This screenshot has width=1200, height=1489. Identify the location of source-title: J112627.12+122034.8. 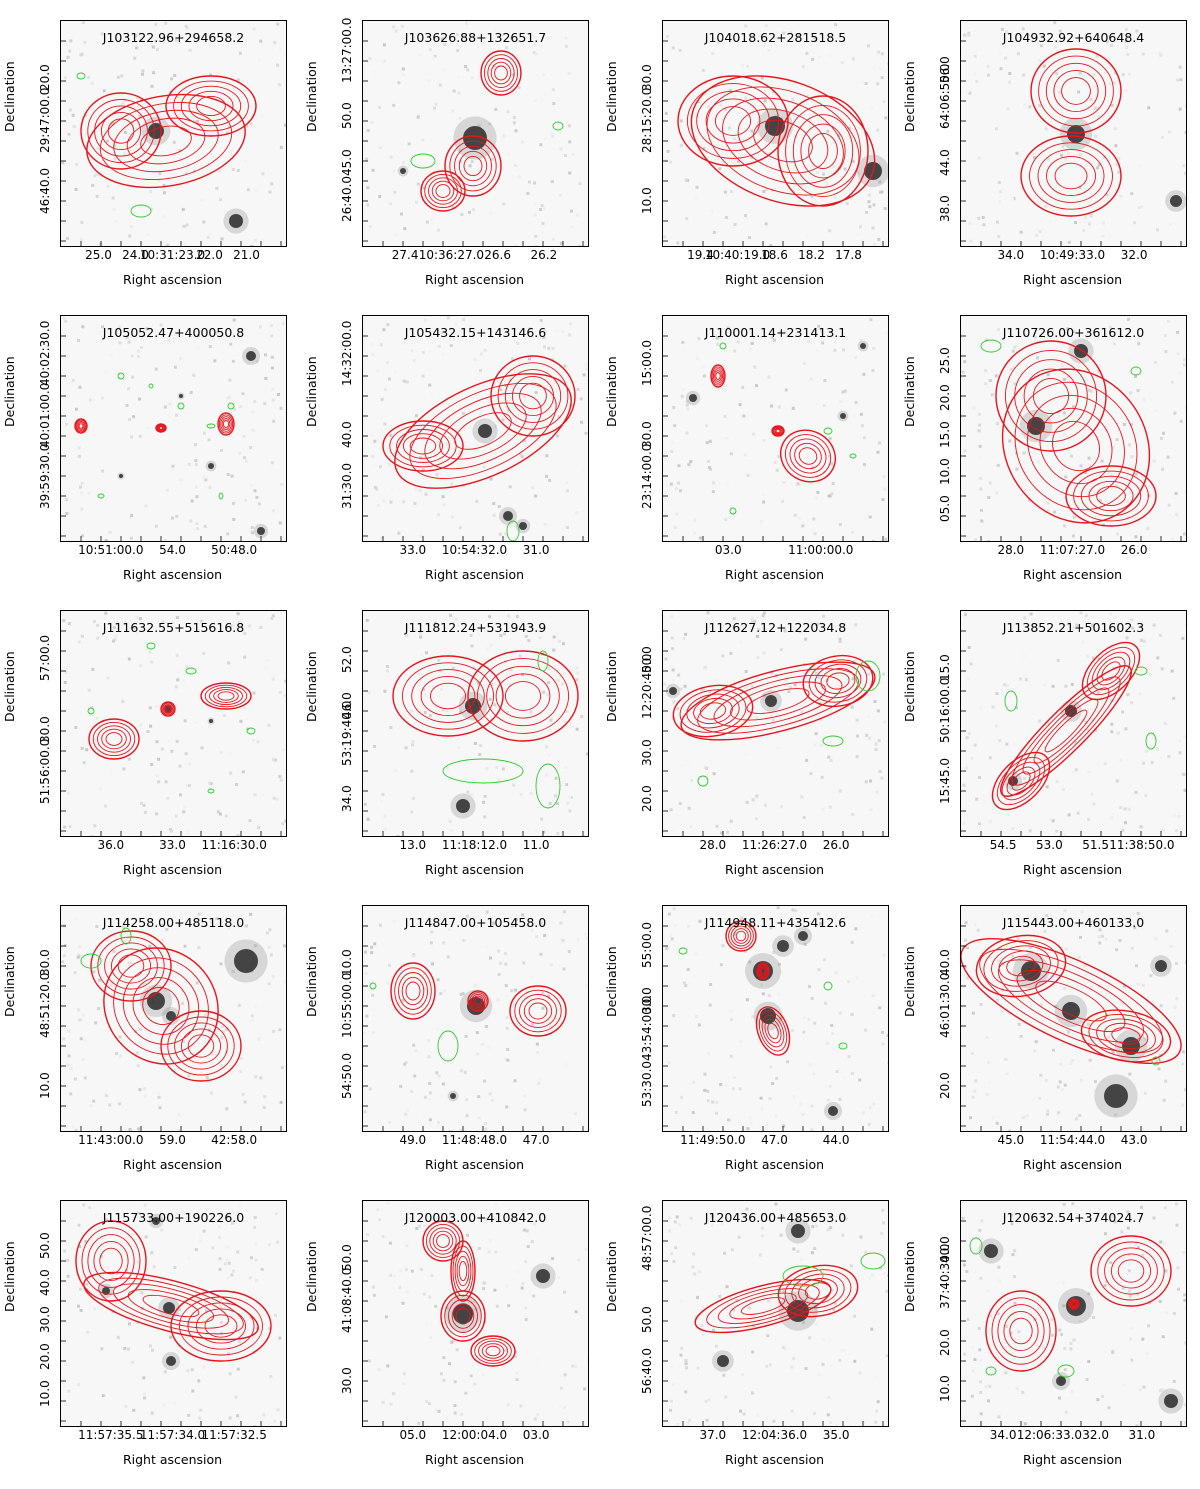
(775, 627).